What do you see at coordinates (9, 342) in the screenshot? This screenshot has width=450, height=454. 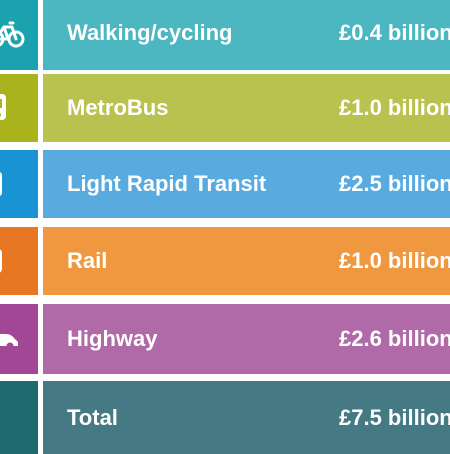 I see `car-icon` at bounding box center [9, 342].